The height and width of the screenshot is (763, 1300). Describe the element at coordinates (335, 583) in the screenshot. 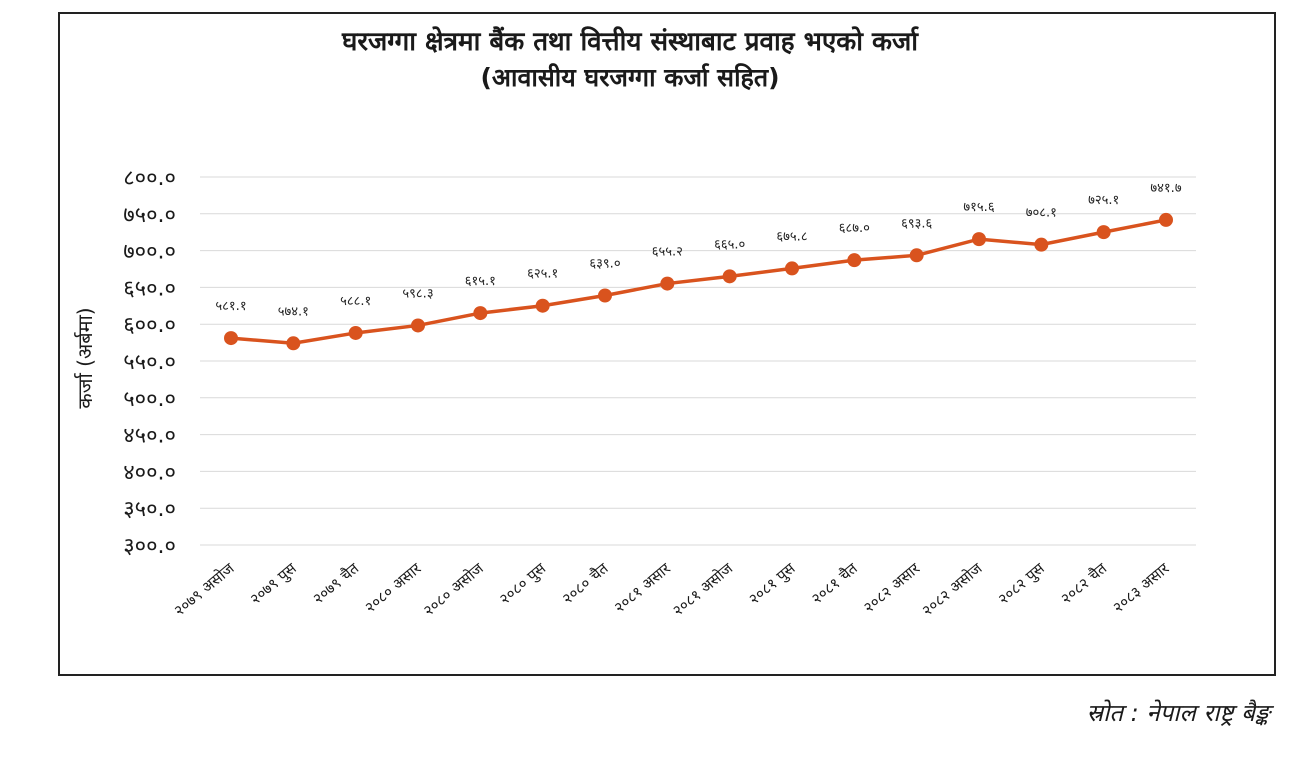

I see `x-tick-label: २०७९ चैत` at that location.